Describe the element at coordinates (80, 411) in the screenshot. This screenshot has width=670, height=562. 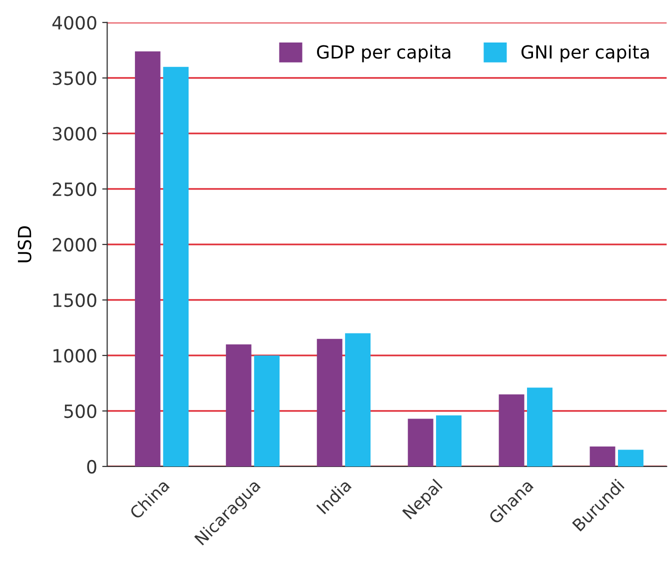
I see `y-tick-label: 500` at that location.